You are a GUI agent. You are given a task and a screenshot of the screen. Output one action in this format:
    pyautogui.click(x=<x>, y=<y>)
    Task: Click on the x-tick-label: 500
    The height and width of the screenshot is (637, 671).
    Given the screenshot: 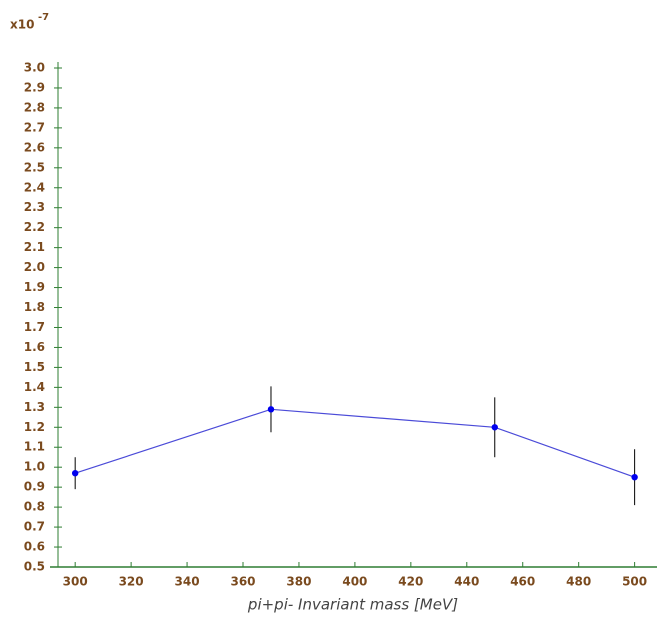 What is the action you would take?
    pyautogui.click(x=634, y=582)
    